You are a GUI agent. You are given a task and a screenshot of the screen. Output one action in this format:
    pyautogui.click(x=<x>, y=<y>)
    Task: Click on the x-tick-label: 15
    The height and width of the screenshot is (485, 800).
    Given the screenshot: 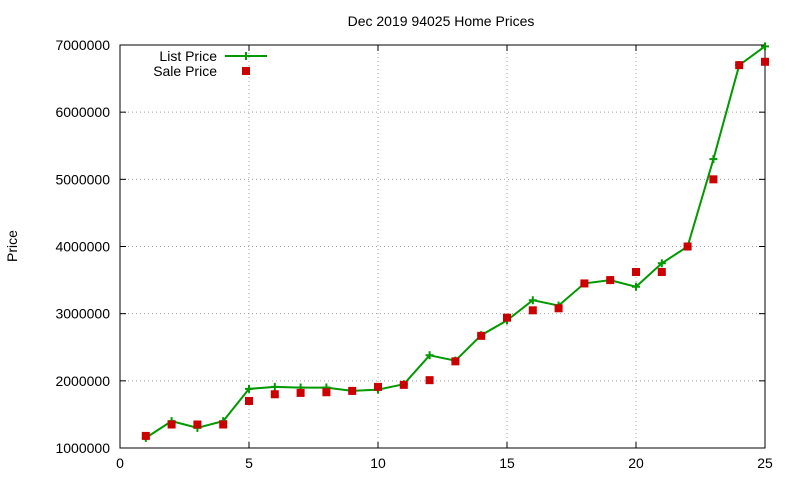 What is the action you would take?
    pyautogui.click(x=507, y=463)
    